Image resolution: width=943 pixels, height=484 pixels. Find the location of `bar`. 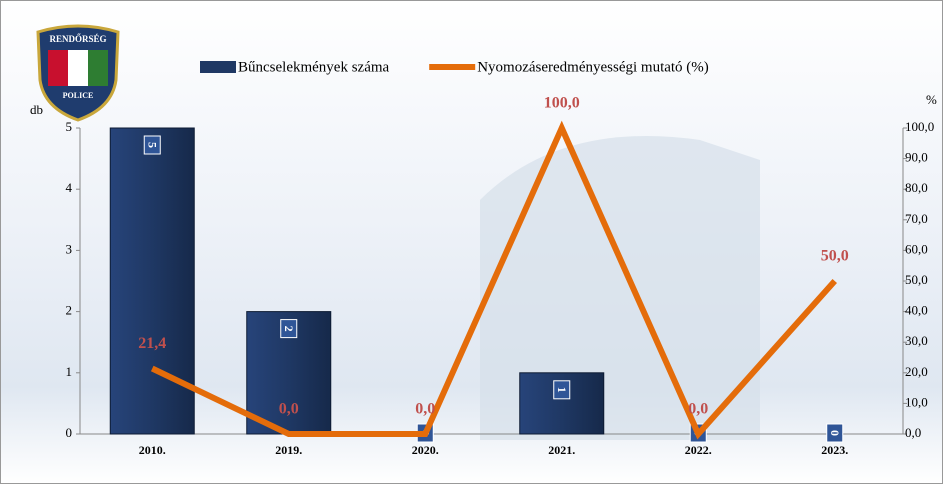

bar is located at coordinates (152, 281).